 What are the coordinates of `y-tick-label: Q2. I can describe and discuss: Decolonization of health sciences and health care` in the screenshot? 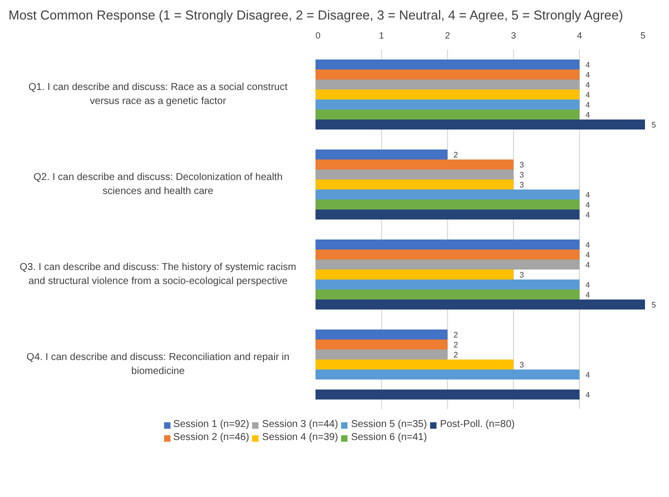 It's located at (158, 185).